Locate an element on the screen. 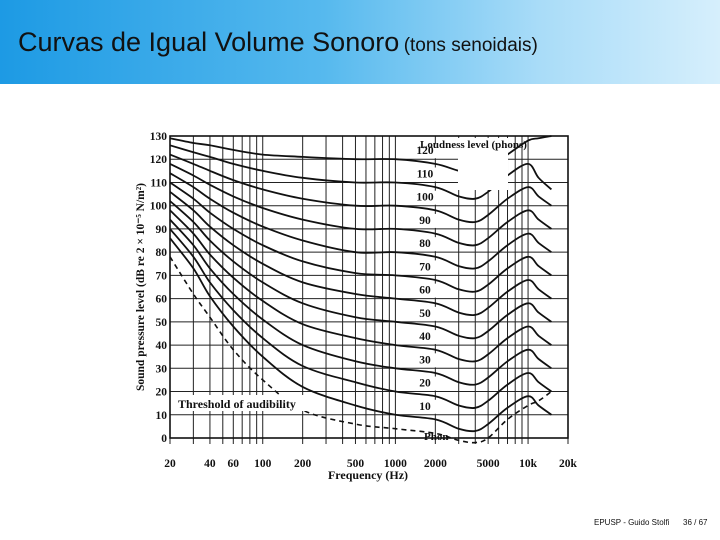  y-tick-label: 50 is located at coordinates (162, 323).